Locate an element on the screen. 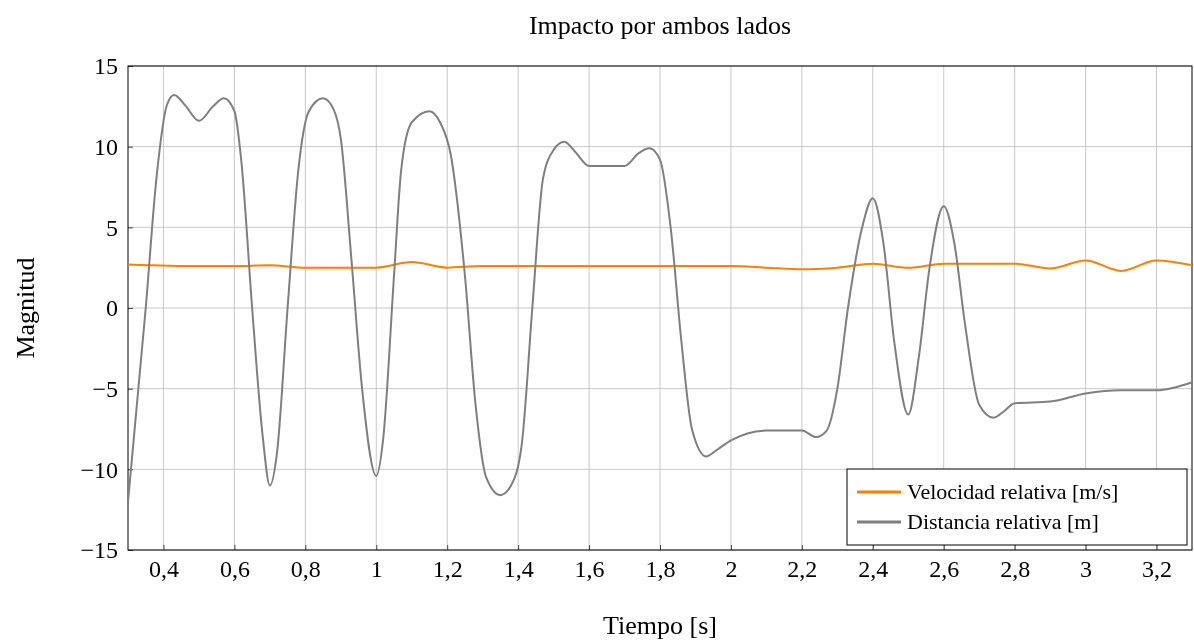  x-tick-label: 2,2 is located at coordinates (802, 569).